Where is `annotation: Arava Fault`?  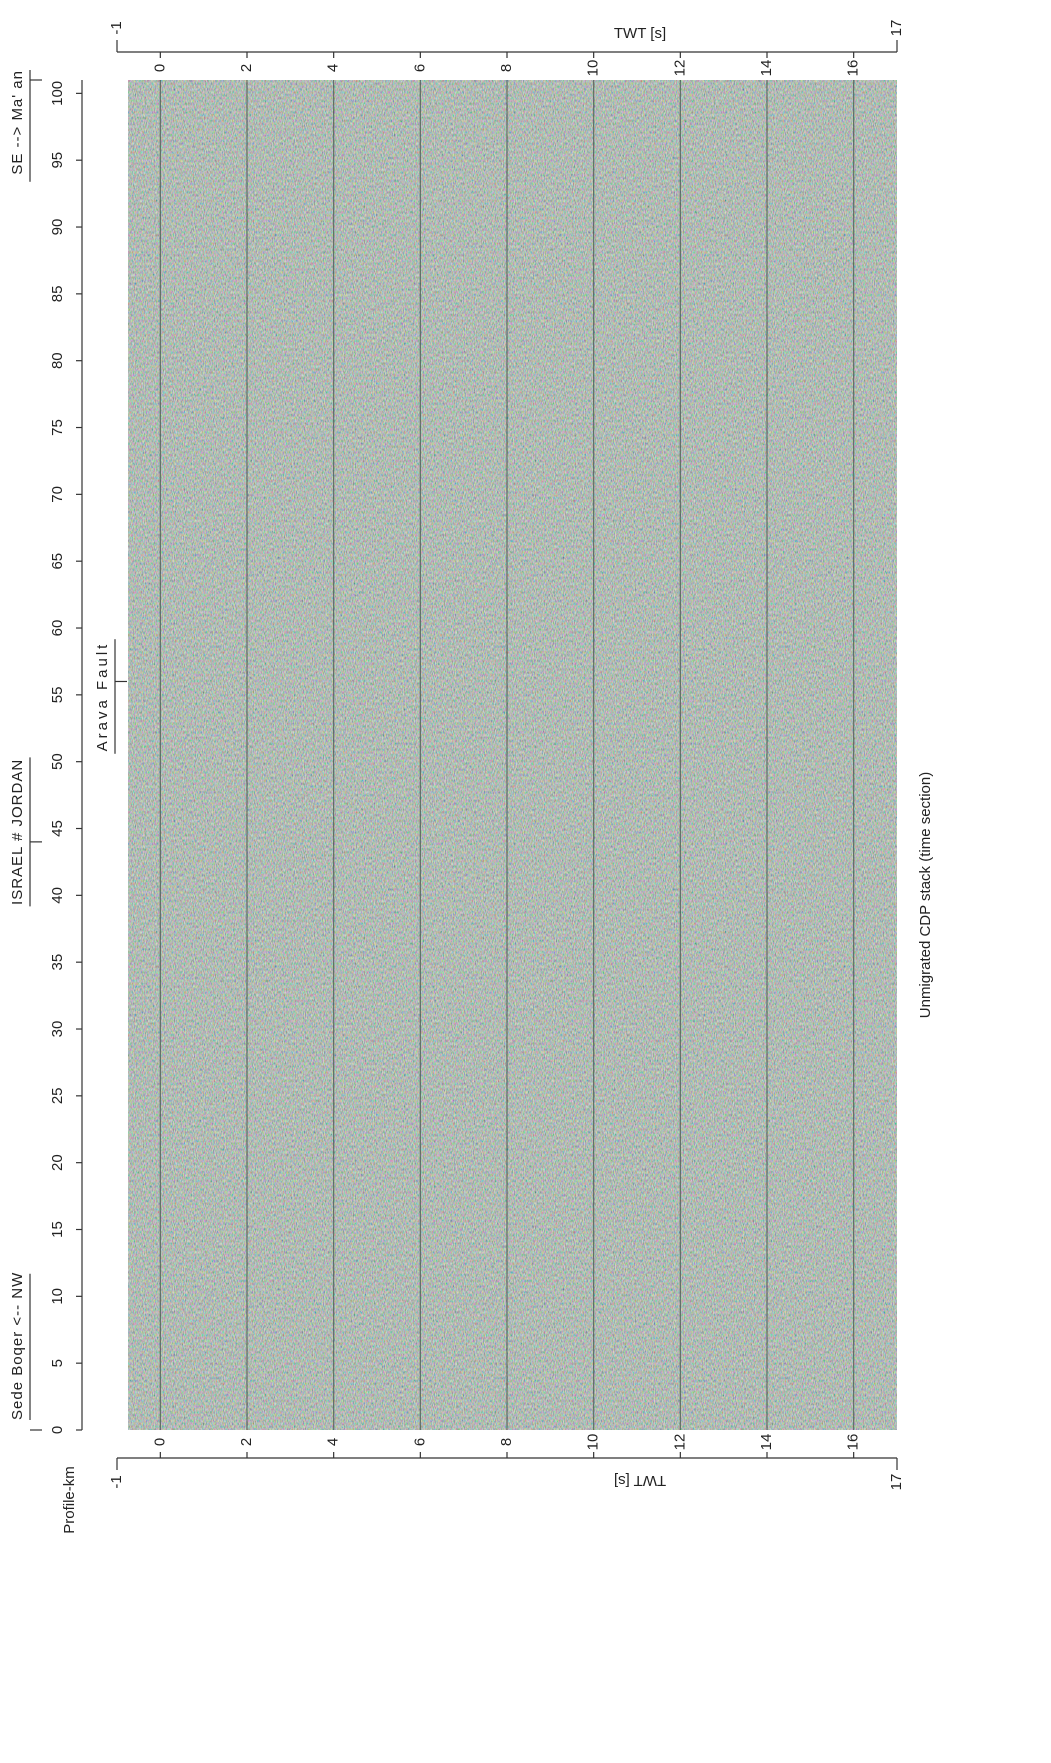
annotation: Arava Fault is located at coordinates (102, 697).